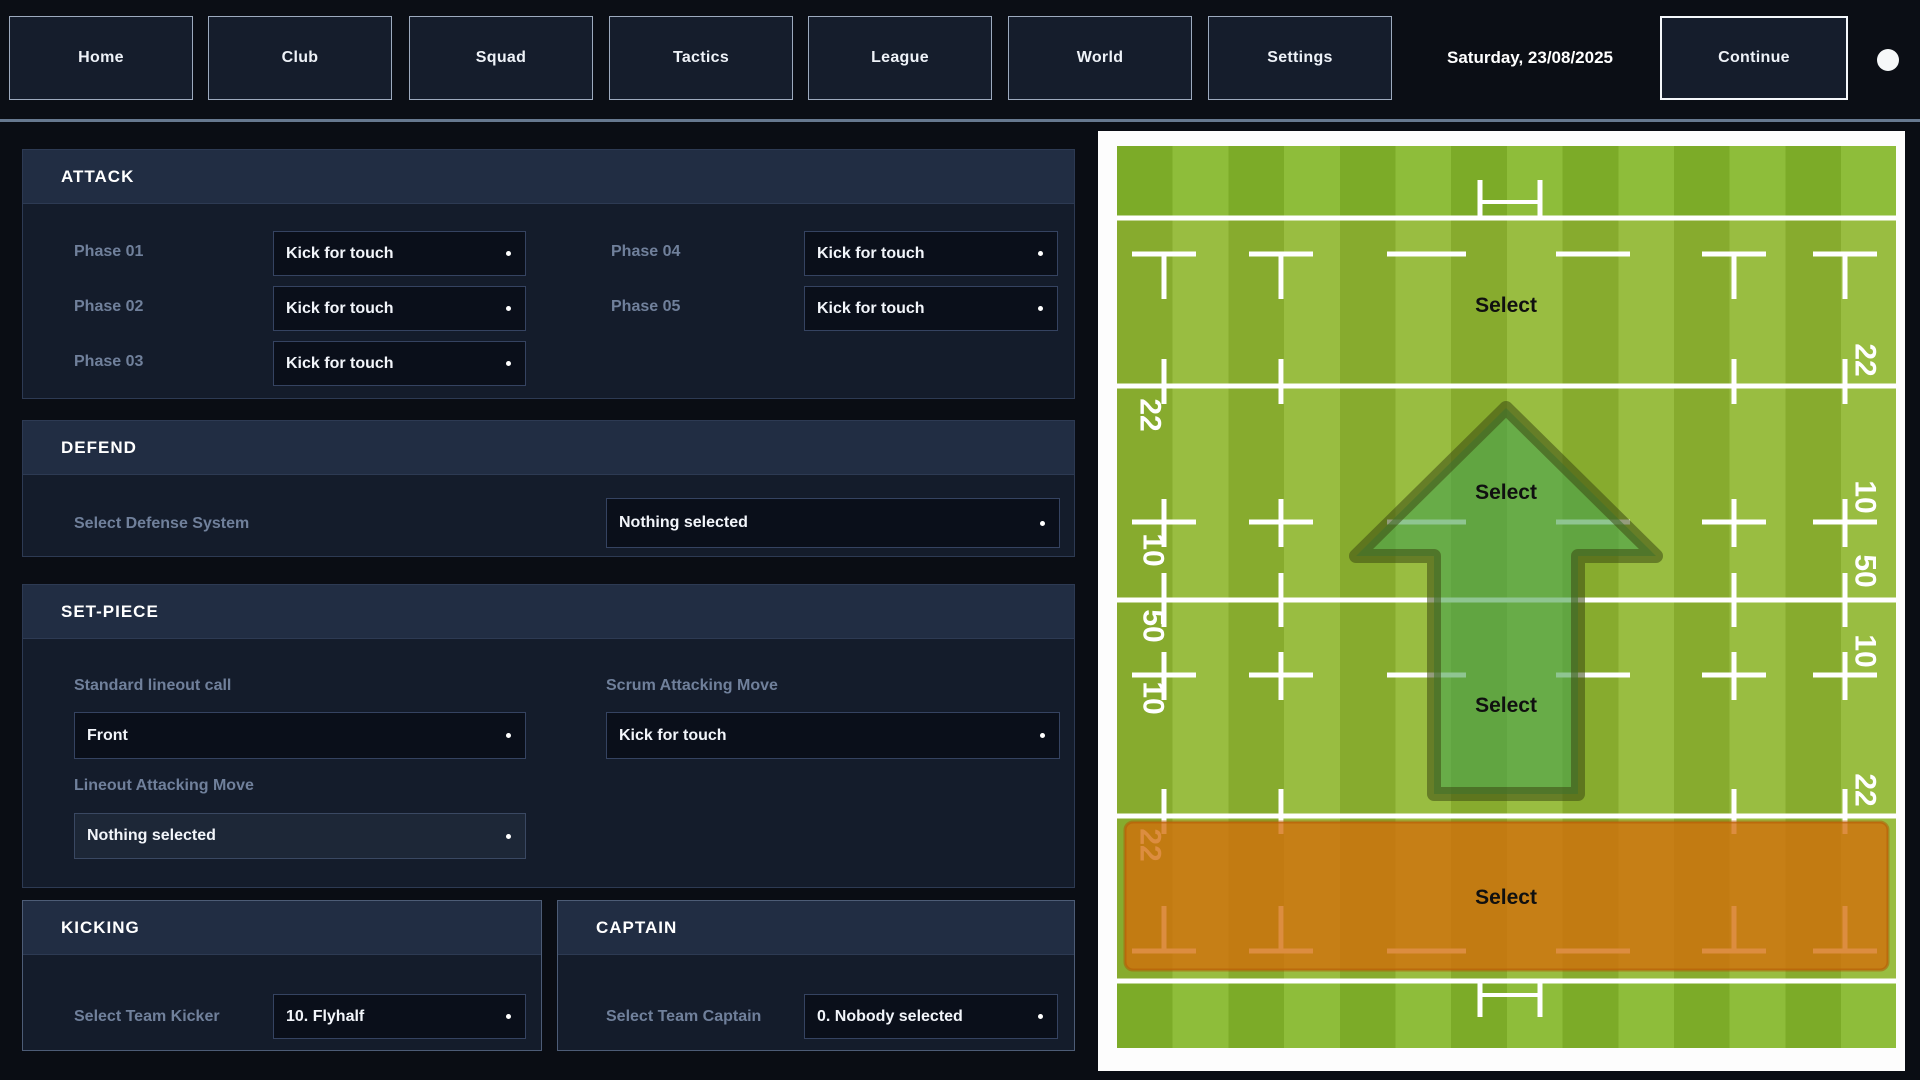 Image resolution: width=1920 pixels, height=1080 pixels. Describe the element at coordinates (1506, 492) in the screenshot. I see `select-zone-arrow-head: Select` at that location.